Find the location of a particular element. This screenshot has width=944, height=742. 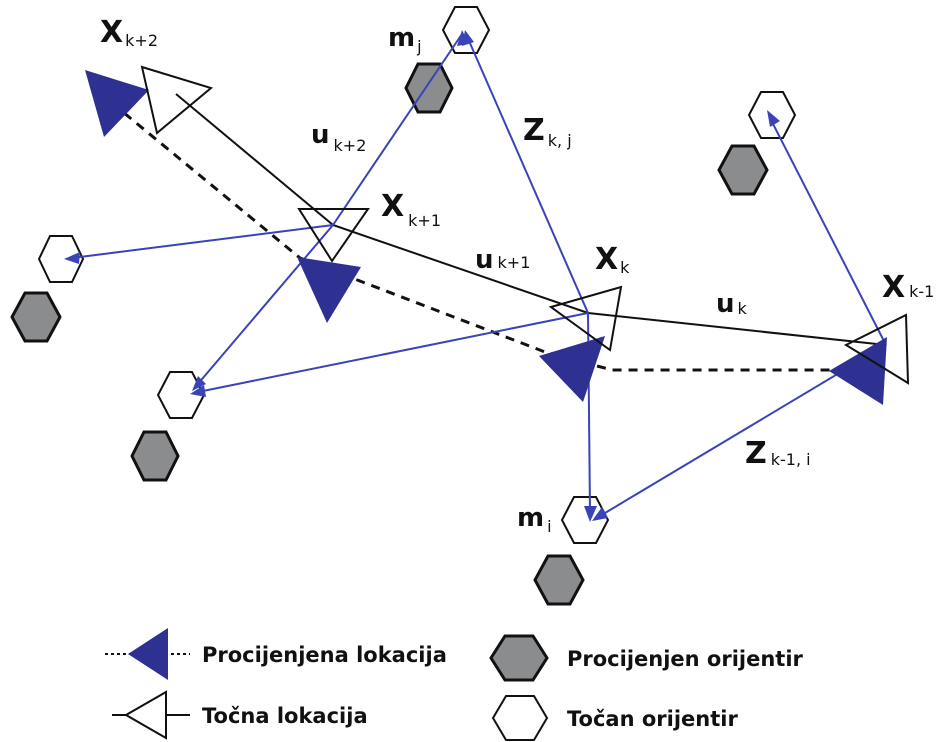

svg-text: Procijenjen orijentir is located at coordinates (685, 659).